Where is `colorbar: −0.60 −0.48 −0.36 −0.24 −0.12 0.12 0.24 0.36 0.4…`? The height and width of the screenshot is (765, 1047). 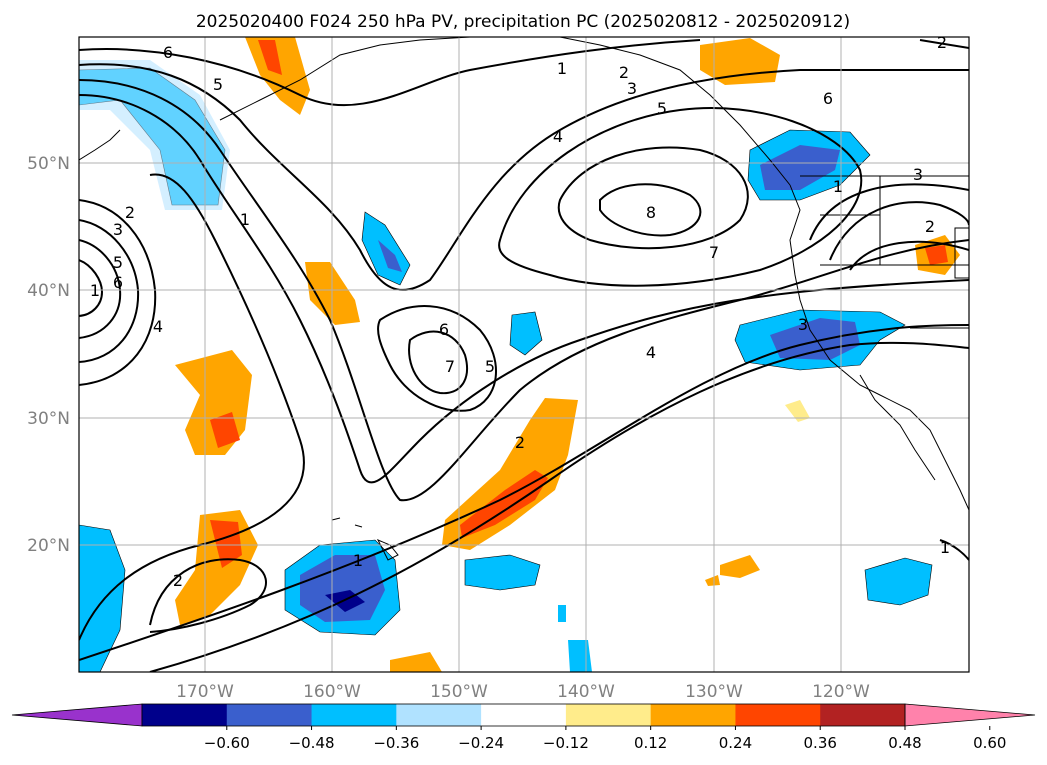 colorbar: −0.60 −0.48 −0.36 −0.24 −0.12 0.12 0.24 0.36 0.4… is located at coordinates (523, 727).